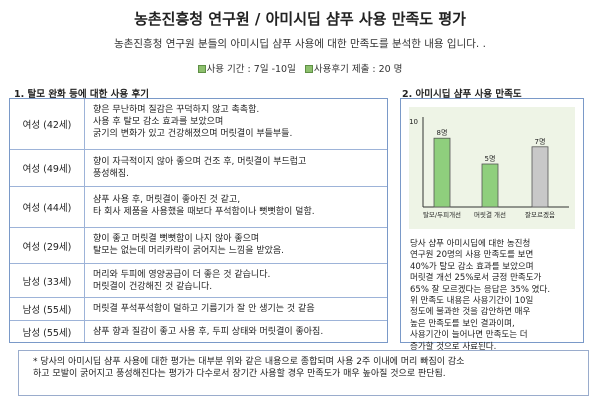  Describe the element at coordinates (204, 309) in the screenshot. I see `review-line: 머릿결 푸석푸석함이 덜하고 기름기가 잘 안 생기는 것 같음` at that location.